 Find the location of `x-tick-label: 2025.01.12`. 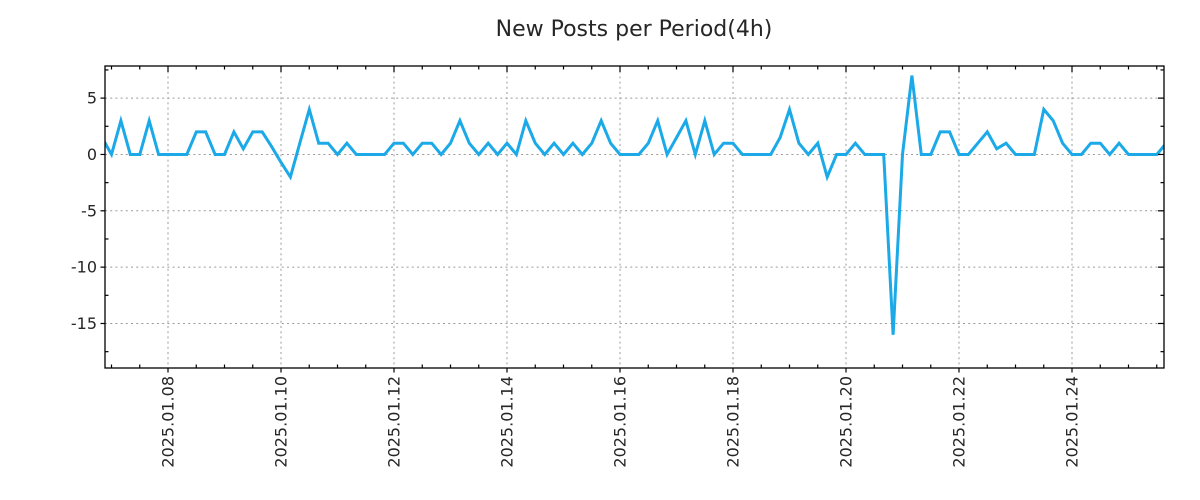

x-tick-label: 2025.01.12 is located at coordinates (394, 422).